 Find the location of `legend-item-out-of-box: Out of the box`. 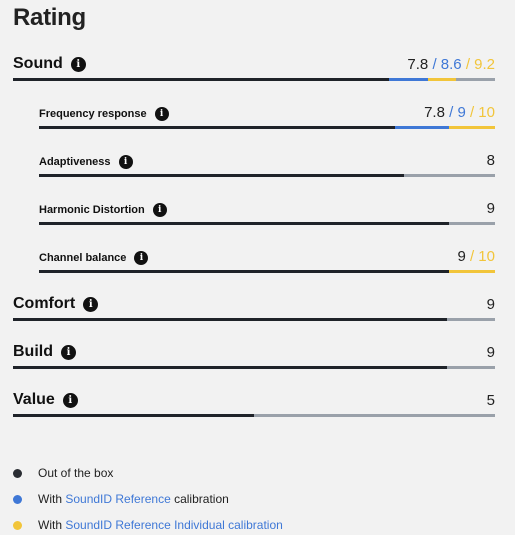

legend-item-out-of-box: Out of the box is located at coordinates (148, 473).